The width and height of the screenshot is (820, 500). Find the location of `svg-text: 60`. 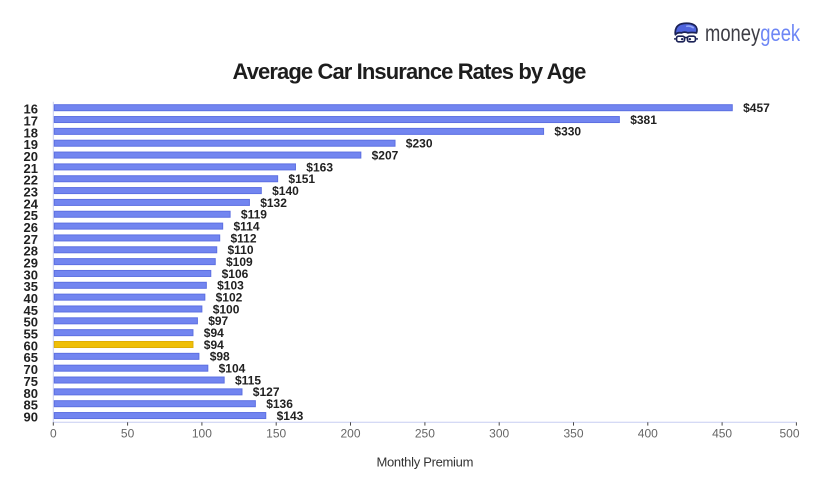

svg-text: 60 is located at coordinates (31, 345).